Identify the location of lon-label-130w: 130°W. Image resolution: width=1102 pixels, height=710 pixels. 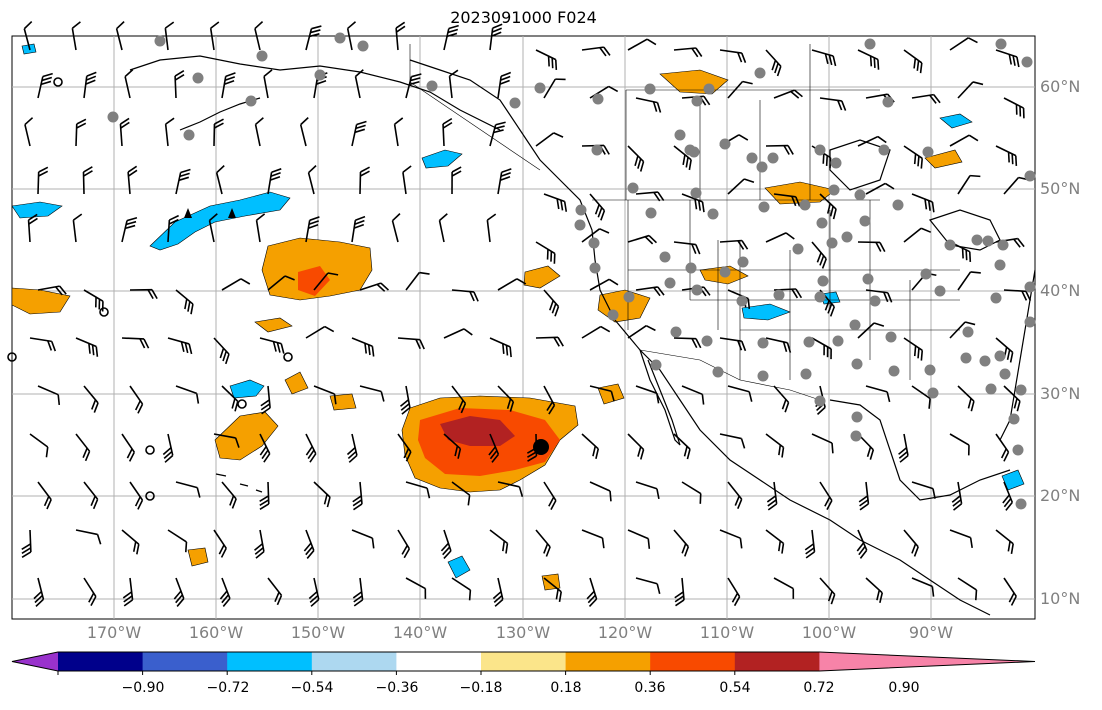
(523, 632).